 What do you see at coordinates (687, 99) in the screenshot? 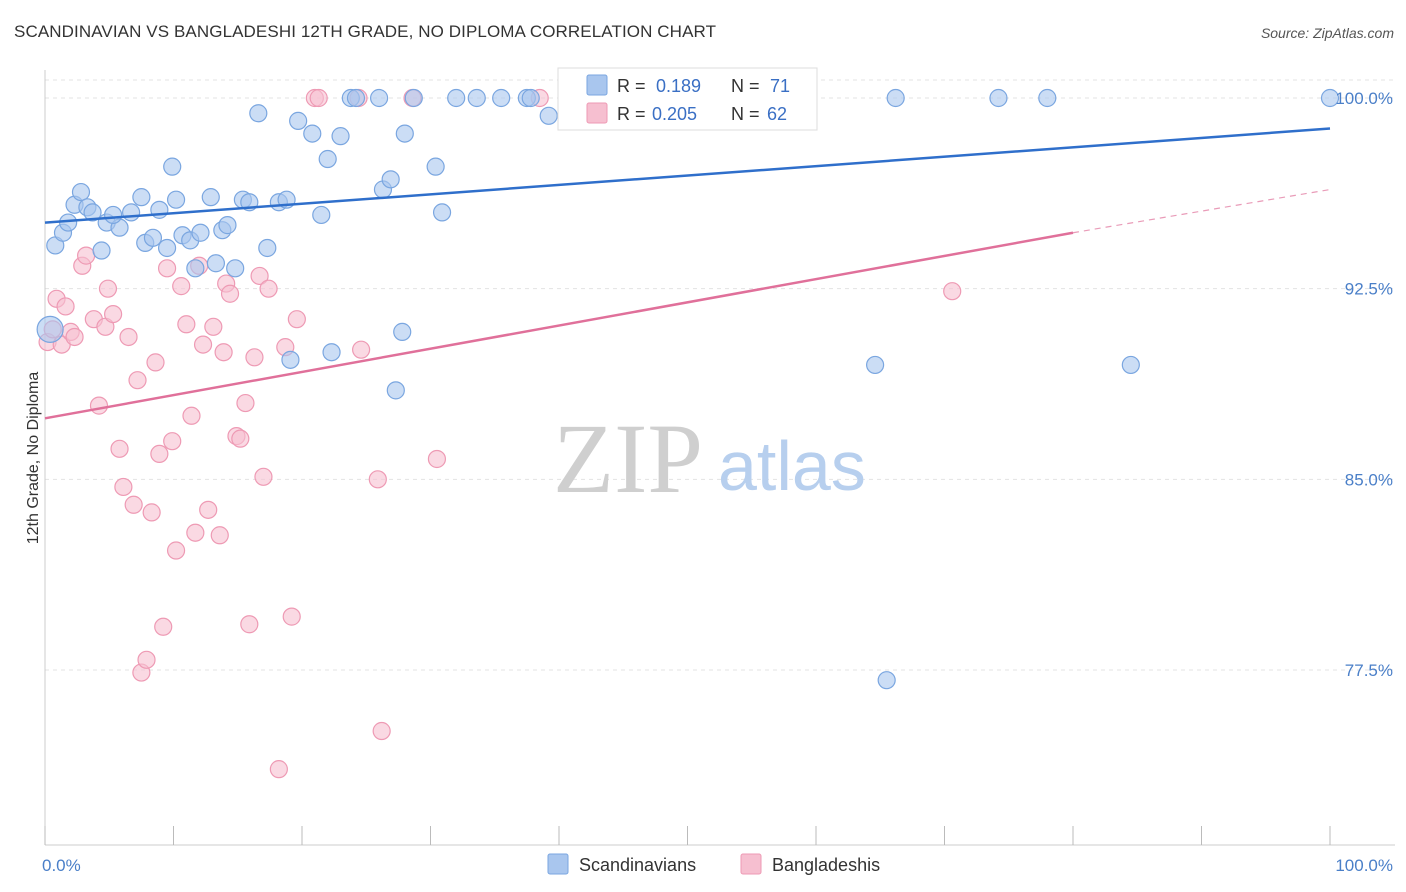
I see `stats-legend: R = 0.189 N = 71 R = 0.205 N = 62` at bounding box center [687, 99].